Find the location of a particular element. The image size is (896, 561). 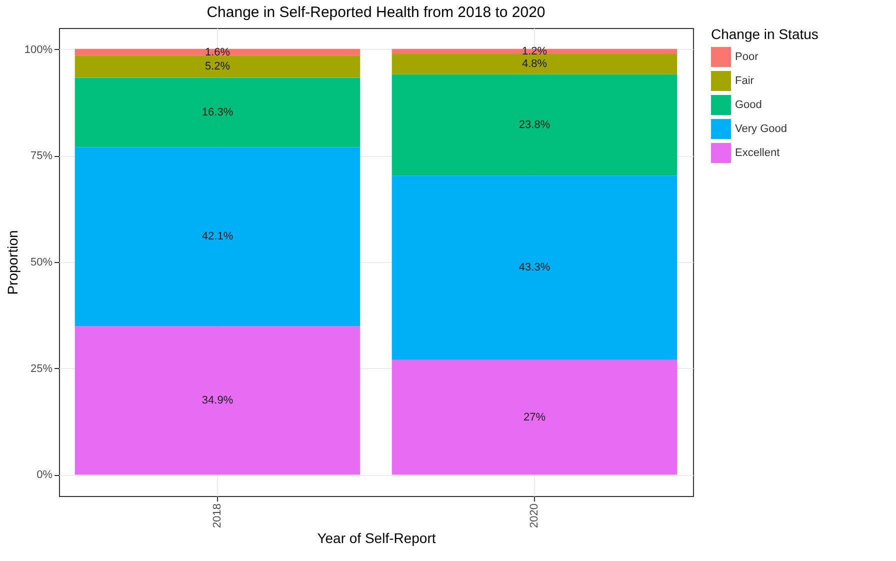

chart-title: Change in Self-Reported Health from 2018 to 2020 is located at coordinates (376, 12).